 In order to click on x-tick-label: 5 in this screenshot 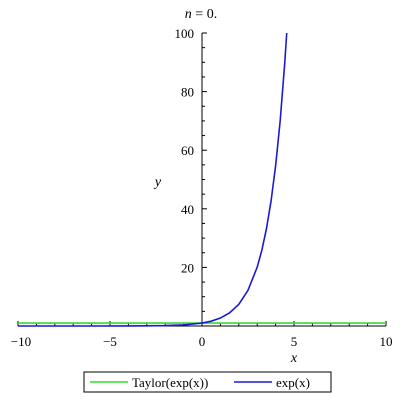, I will do `click(294, 341)`.